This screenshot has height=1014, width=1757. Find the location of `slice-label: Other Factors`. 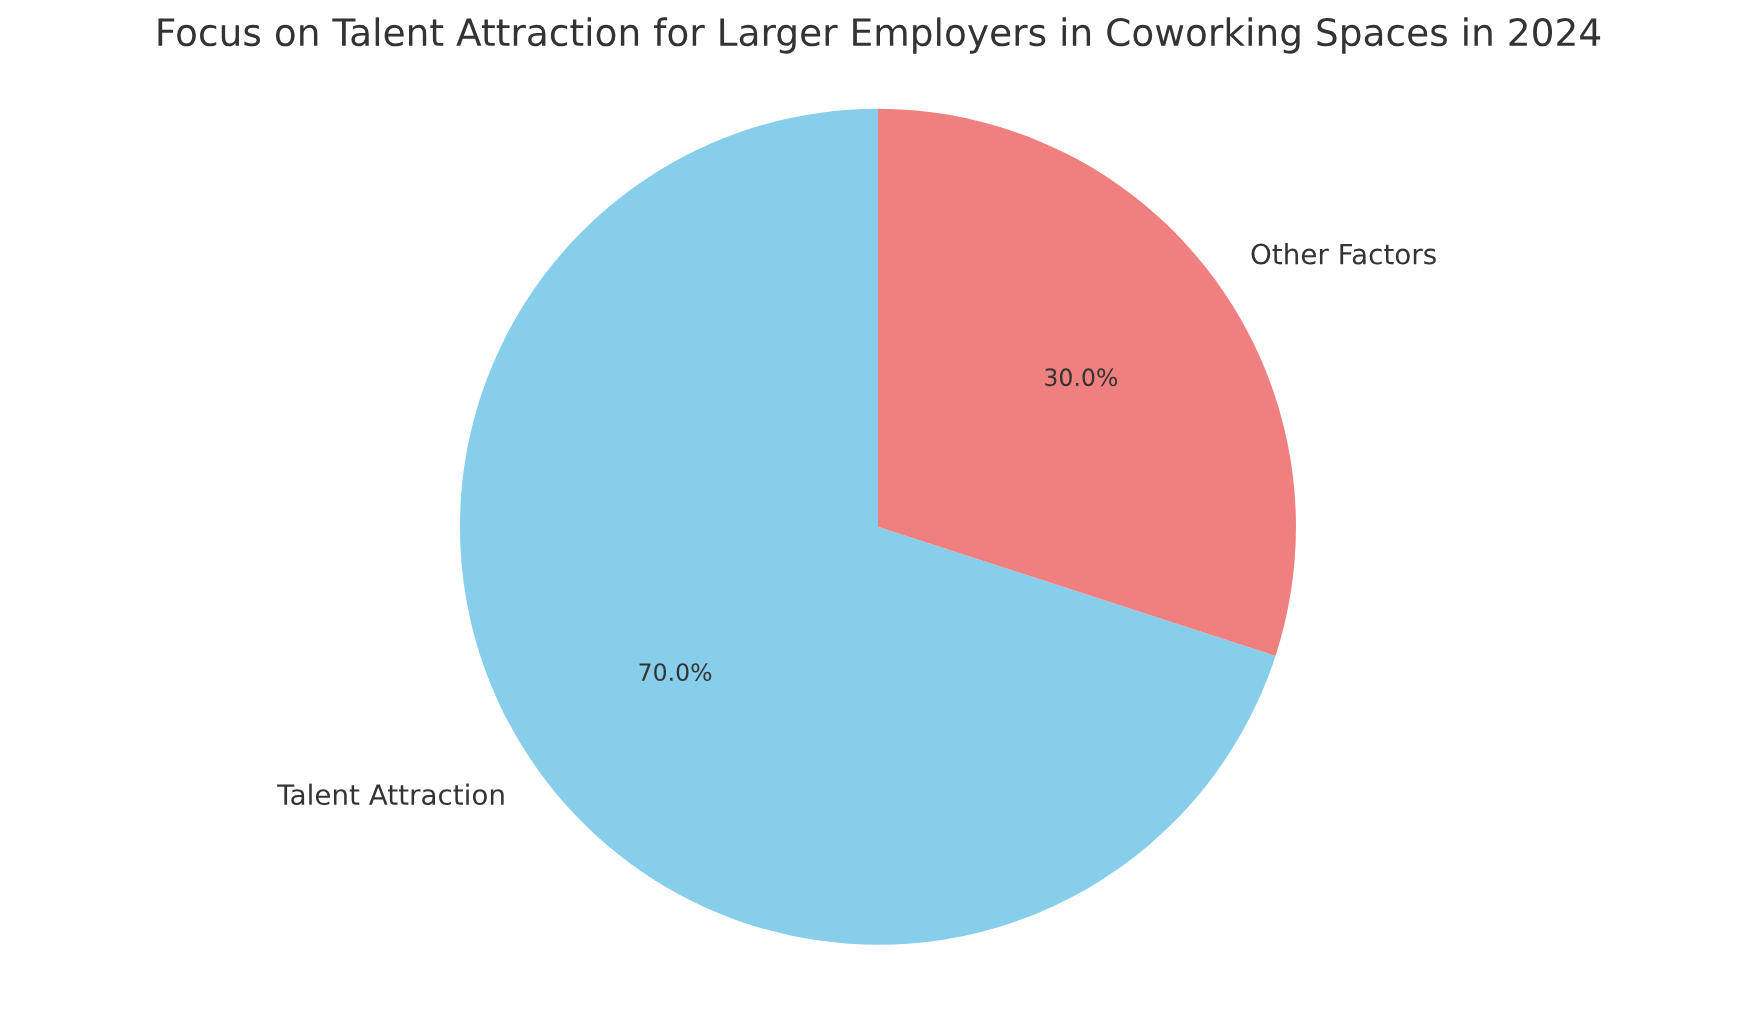

slice-label: Other Factors is located at coordinates (1343, 254).